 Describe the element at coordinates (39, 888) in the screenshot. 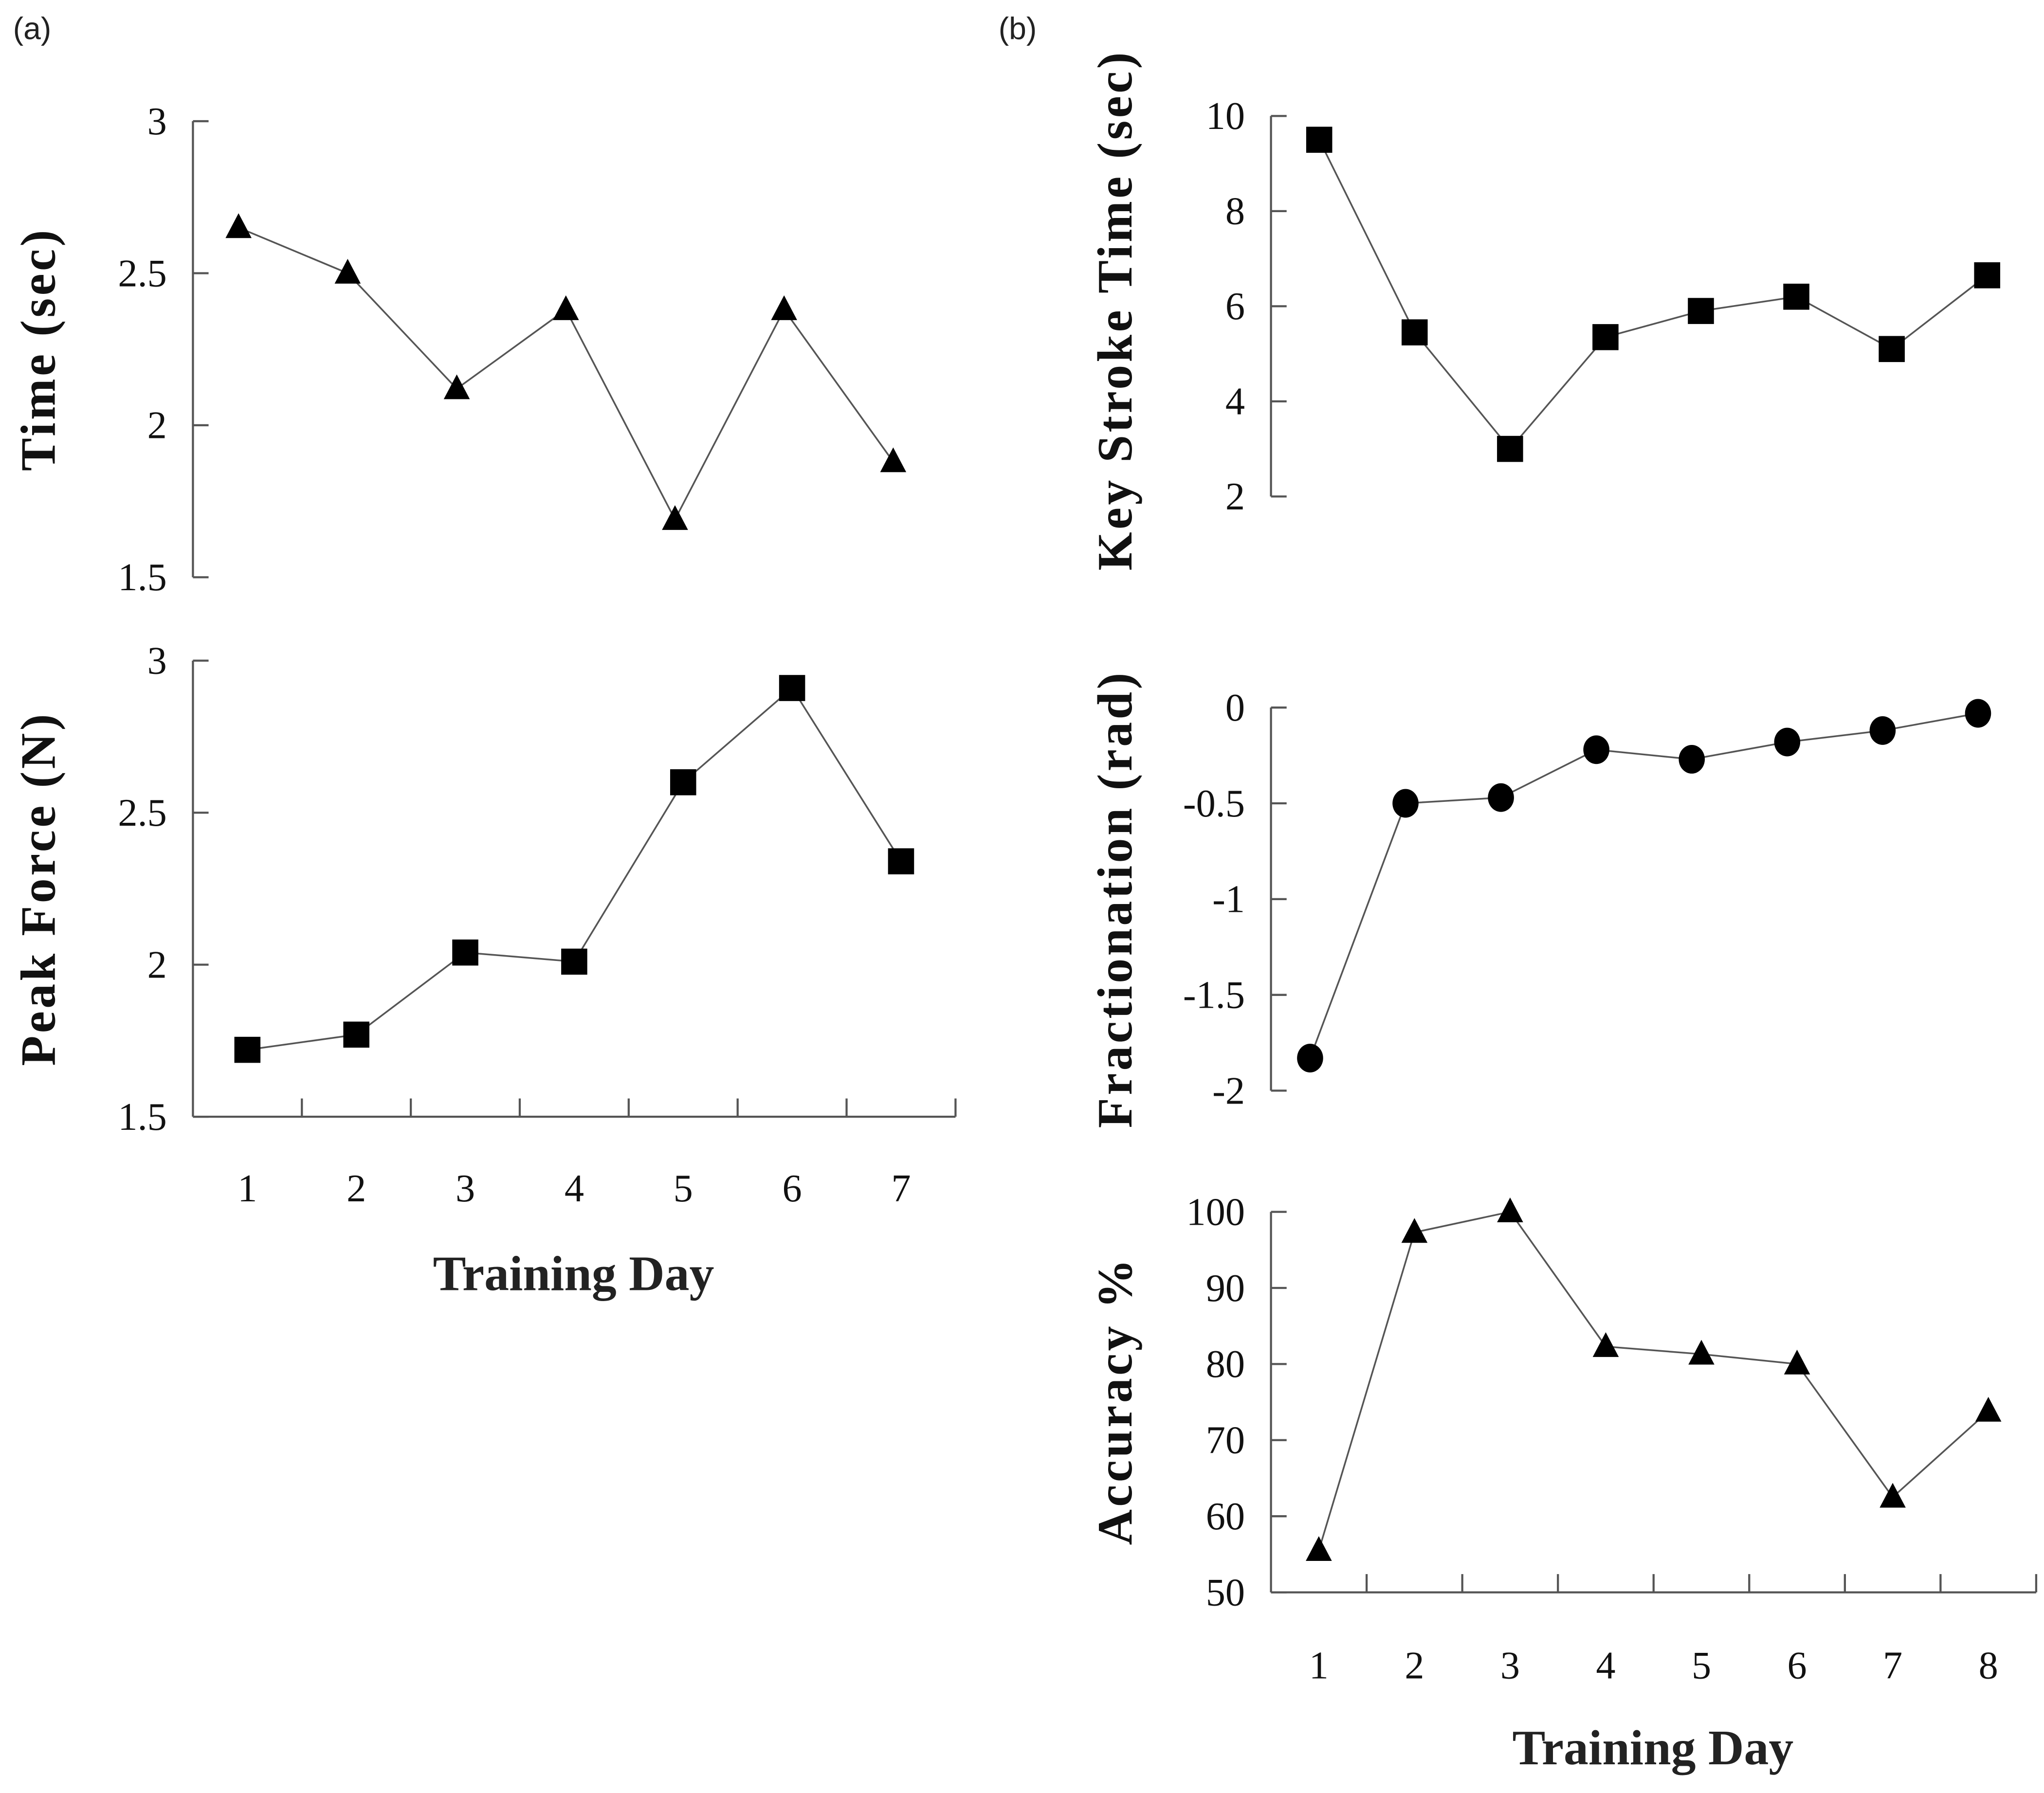

I see `peak-force-y-axis-title: Peak Force (N)` at that location.